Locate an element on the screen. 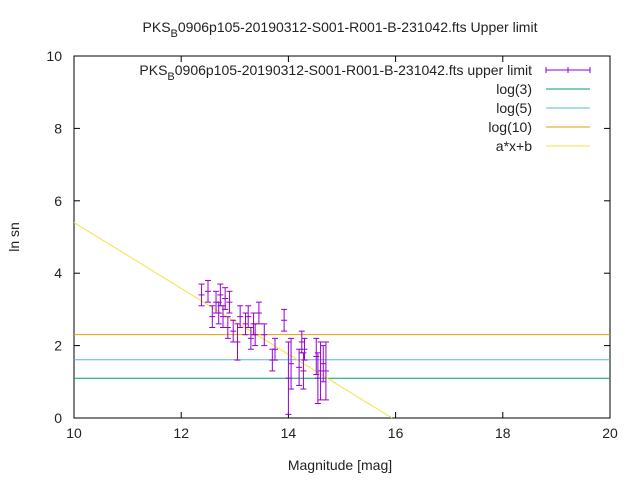 The image size is (640, 480). y-tick-label: 10 is located at coordinates (54, 56).